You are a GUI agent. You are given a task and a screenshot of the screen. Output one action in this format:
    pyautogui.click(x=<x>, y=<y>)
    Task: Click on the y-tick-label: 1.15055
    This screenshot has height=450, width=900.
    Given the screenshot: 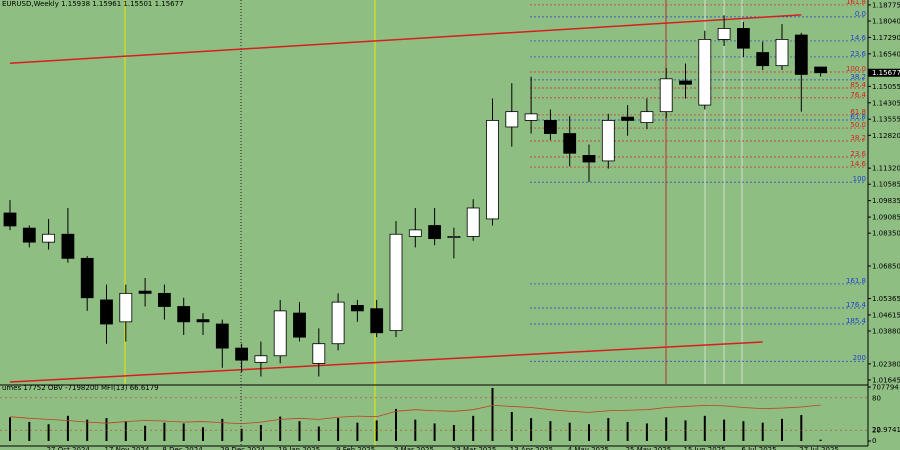 What is the action you would take?
    pyautogui.click(x=886, y=87)
    